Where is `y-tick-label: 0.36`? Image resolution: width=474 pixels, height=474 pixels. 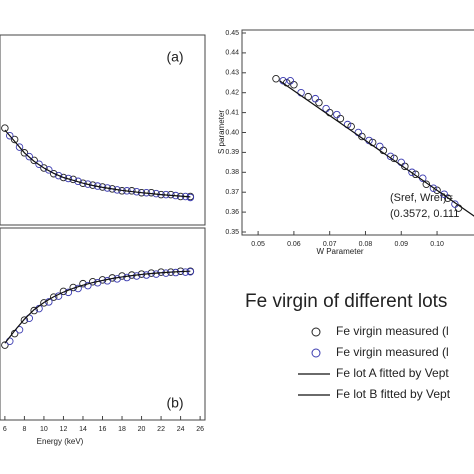 y-tick-label: 0.36 is located at coordinates (232, 212).